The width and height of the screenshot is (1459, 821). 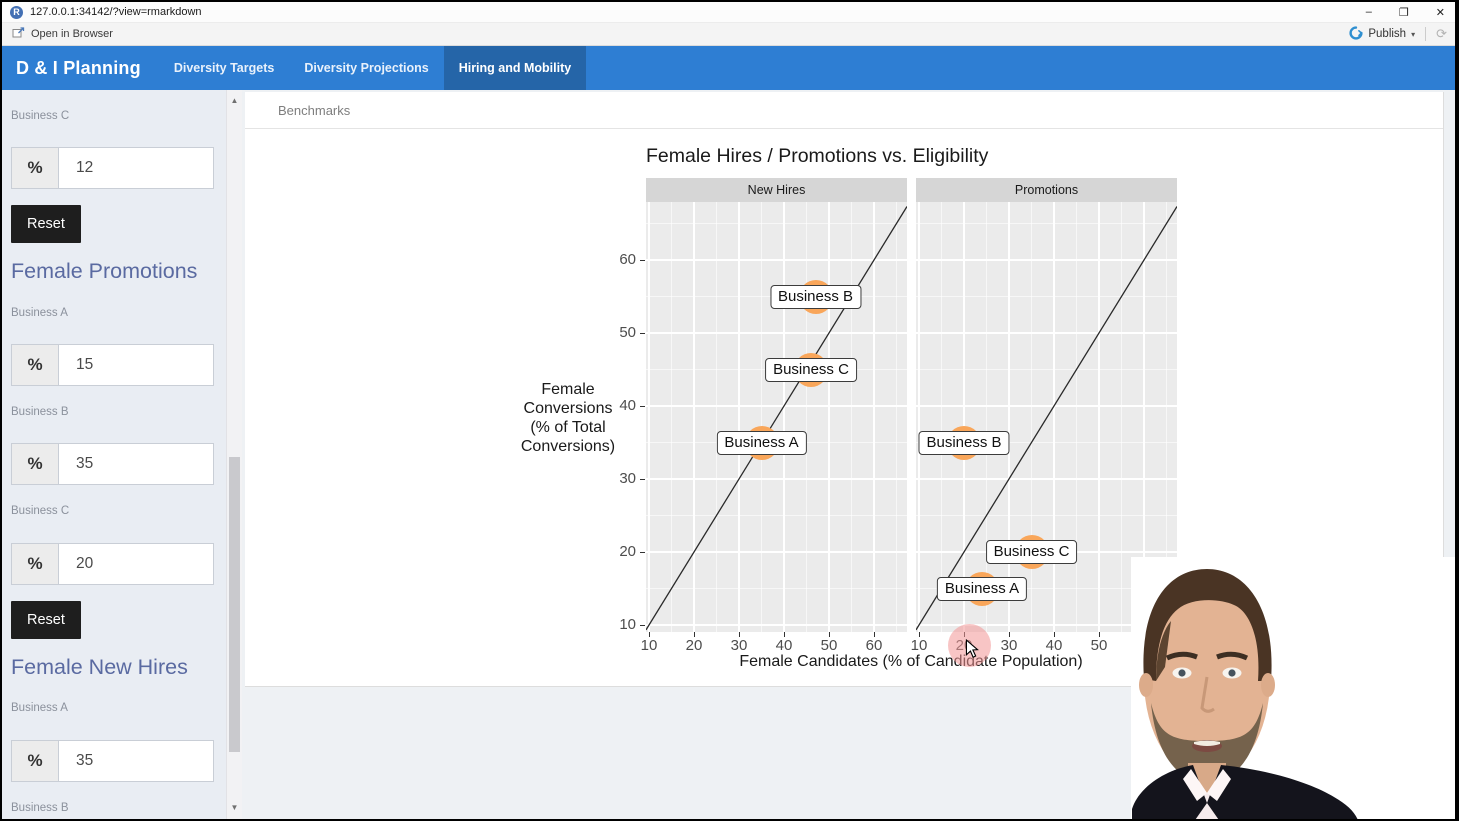 What do you see at coordinates (366, 68) in the screenshot?
I see `navbar-tab-diversity-projections: Diversity Projections` at bounding box center [366, 68].